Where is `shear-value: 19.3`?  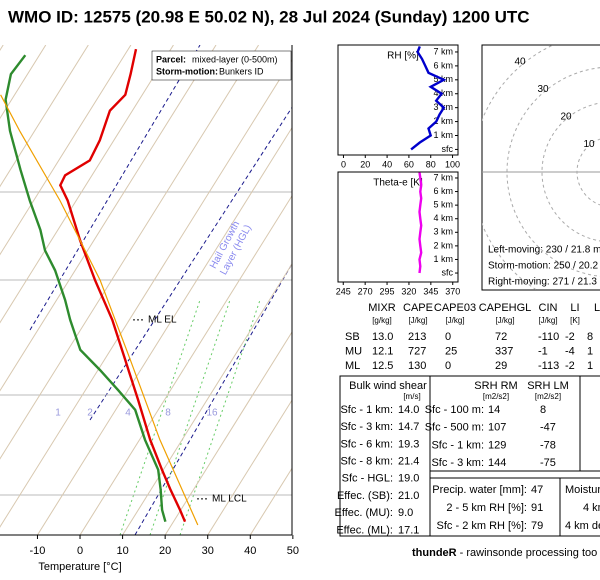
shear-value: 19.3 is located at coordinates (408, 444).